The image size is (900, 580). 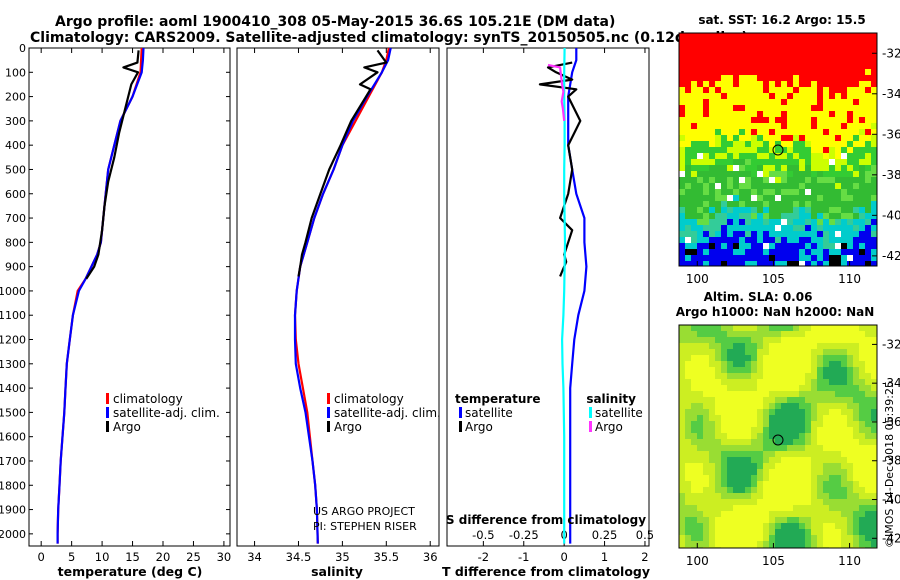 What do you see at coordinates (546, 571) in the screenshot?
I see `t-difference-axis-label: T difference from climatology` at bounding box center [546, 571].